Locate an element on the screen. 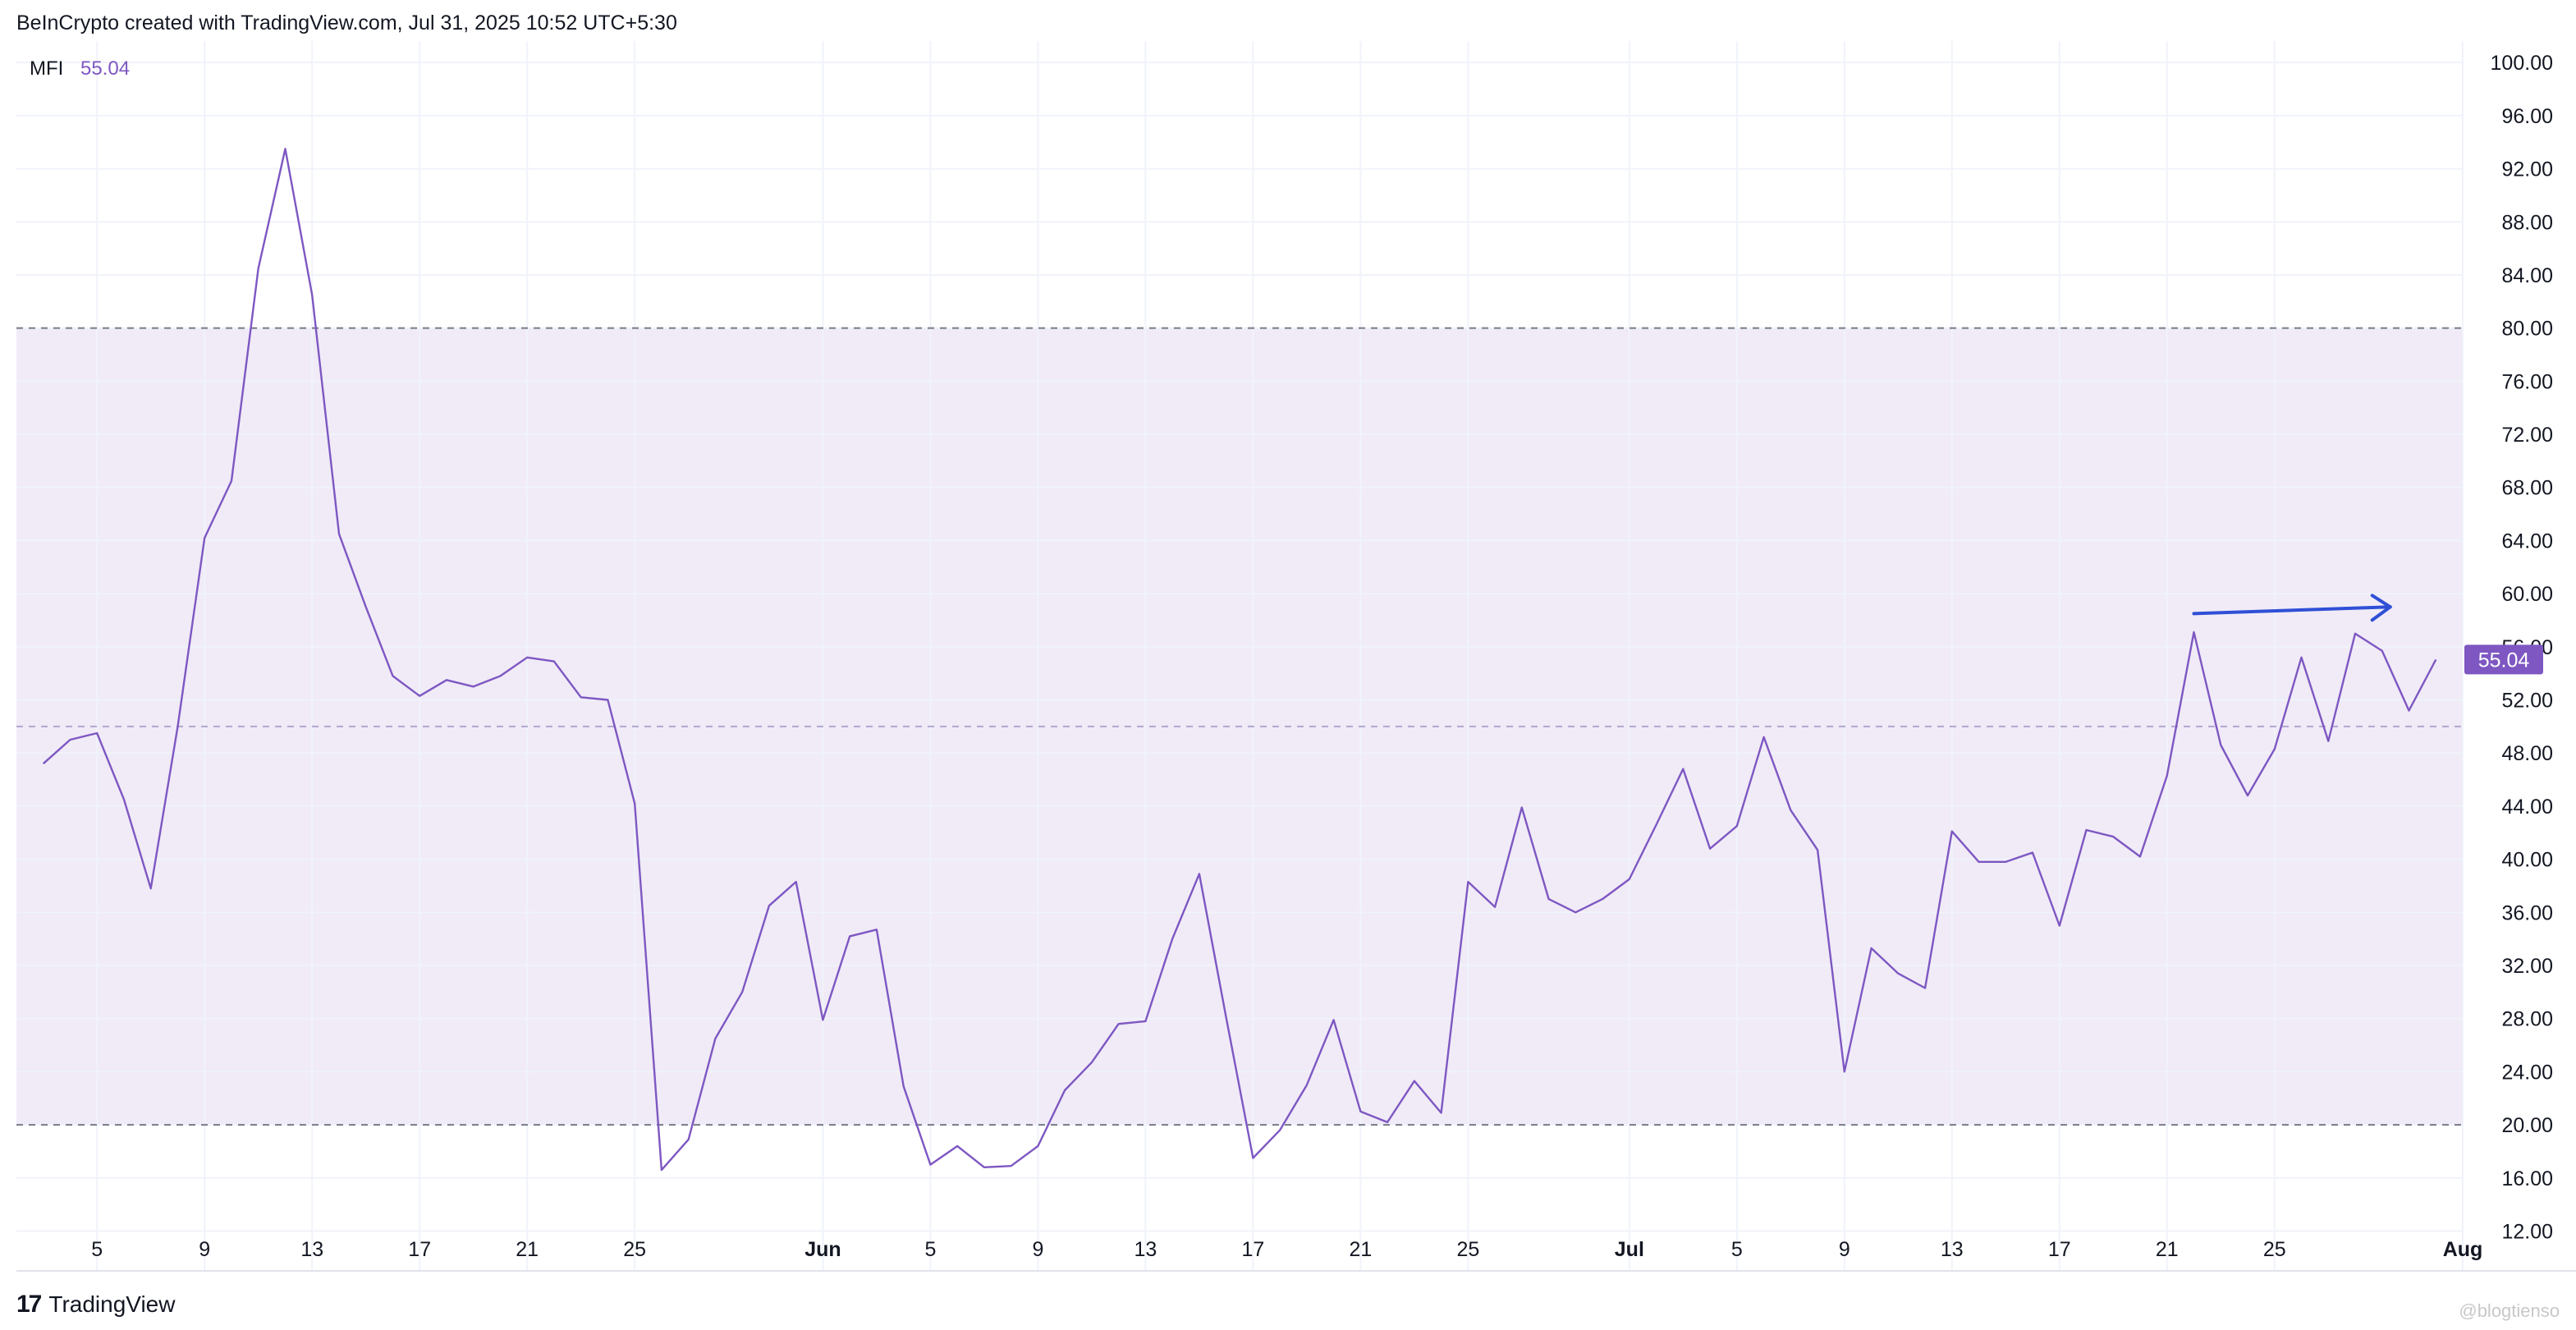 This screenshot has height=1330, width=2576. footer: 17 TradingView is located at coordinates (96, 1305).